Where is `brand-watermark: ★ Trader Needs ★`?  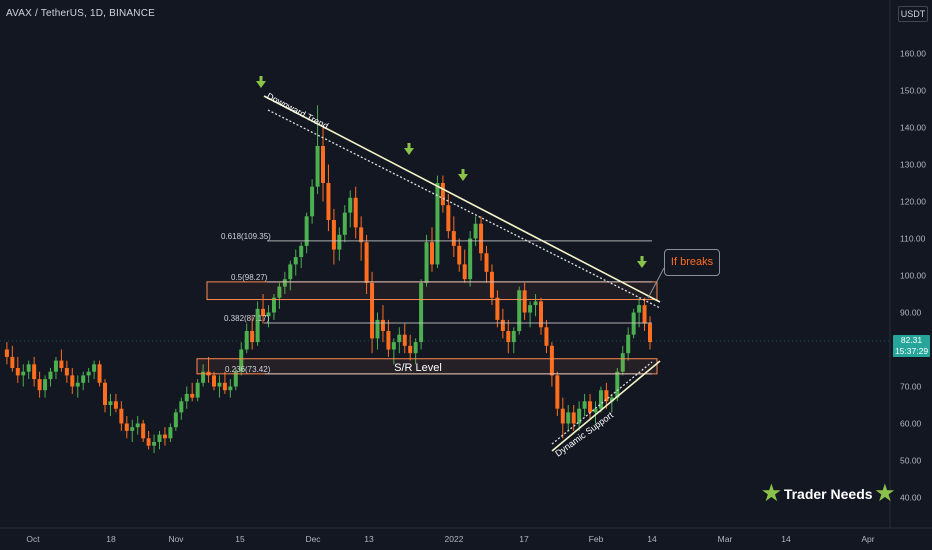
brand-watermark: ★ Trader Needs ★ is located at coordinates (828, 493).